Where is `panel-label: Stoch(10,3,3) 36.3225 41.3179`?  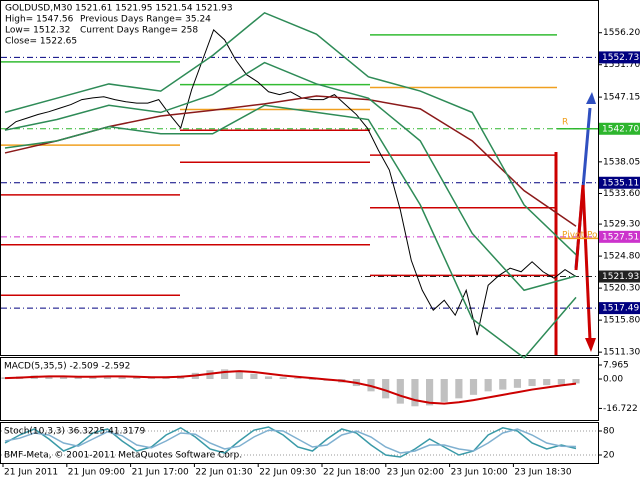 panel-label: Stoch(10,3,3) 36.3225 41.3179 is located at coordinates (74, 432).